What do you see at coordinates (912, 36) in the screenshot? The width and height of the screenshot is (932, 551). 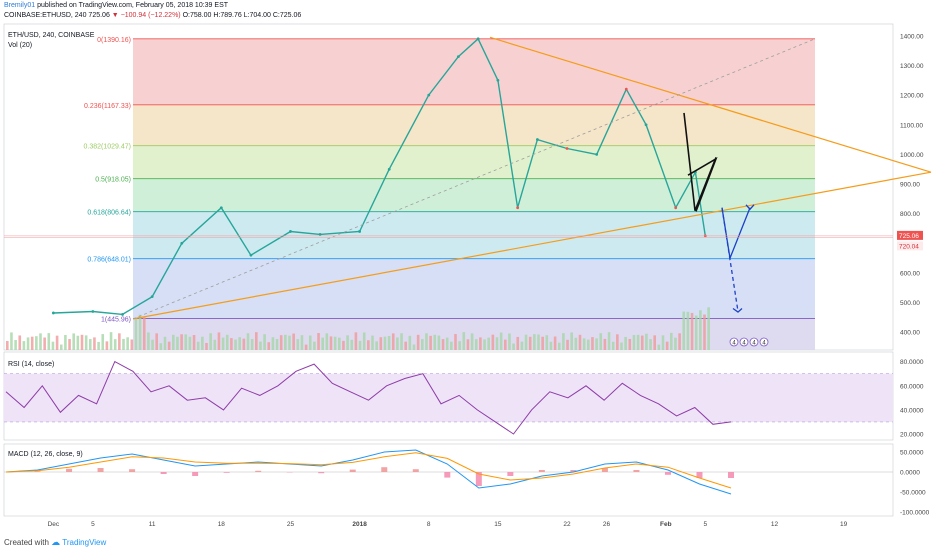 I see `price-axis-tick: 1400.00` at bounding box center [912, 36].